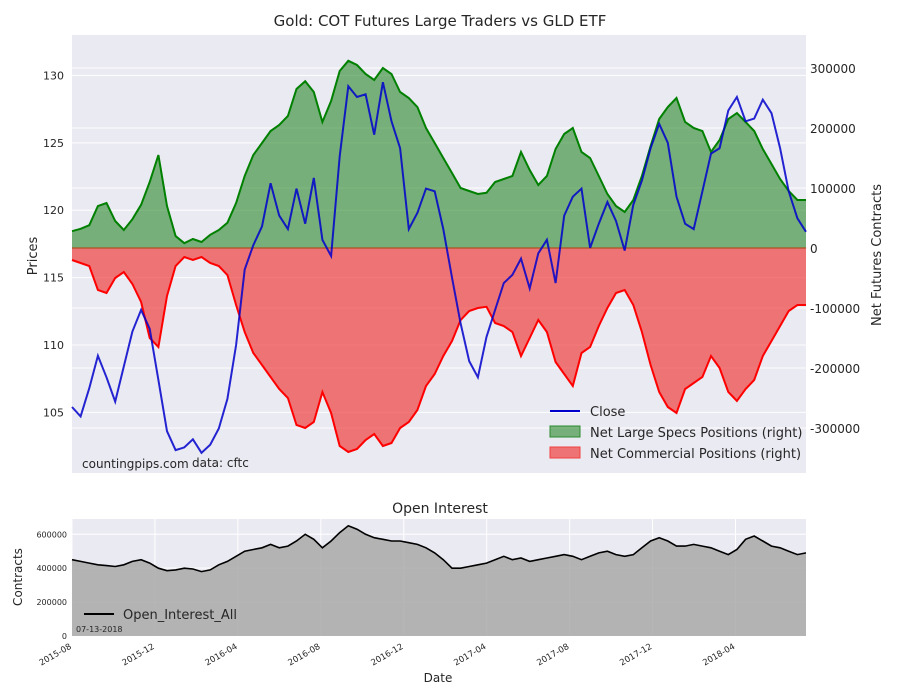  What do you see at coordinates (877, 255) in the screenshot?
I see `contracts-axis-label: Net Futures Contracts` at bounding box center [877, 255].